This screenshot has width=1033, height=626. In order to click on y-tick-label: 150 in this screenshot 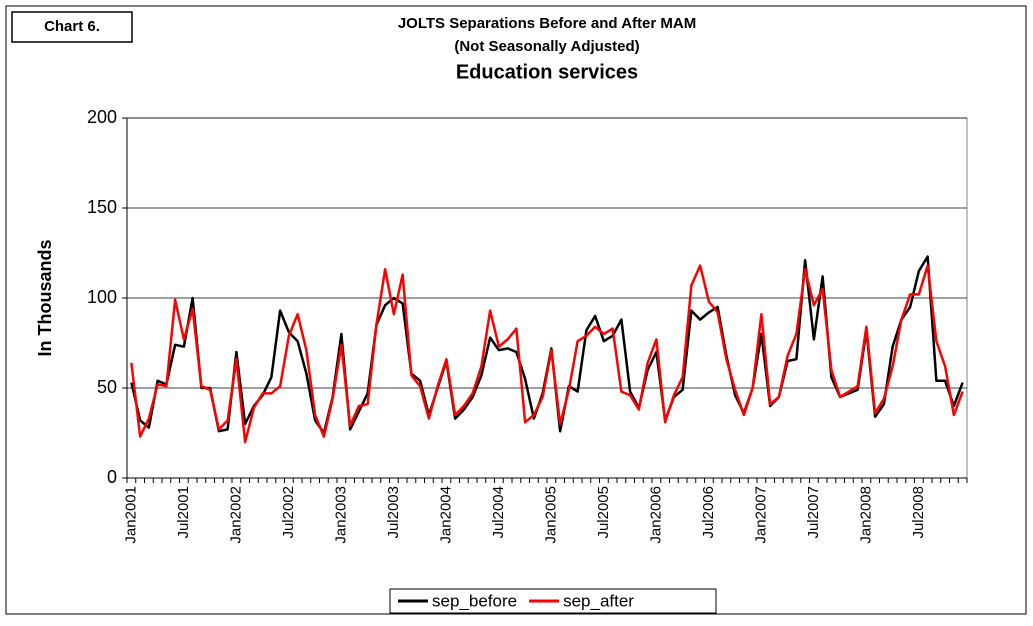, I will do `click(102, 207)`.